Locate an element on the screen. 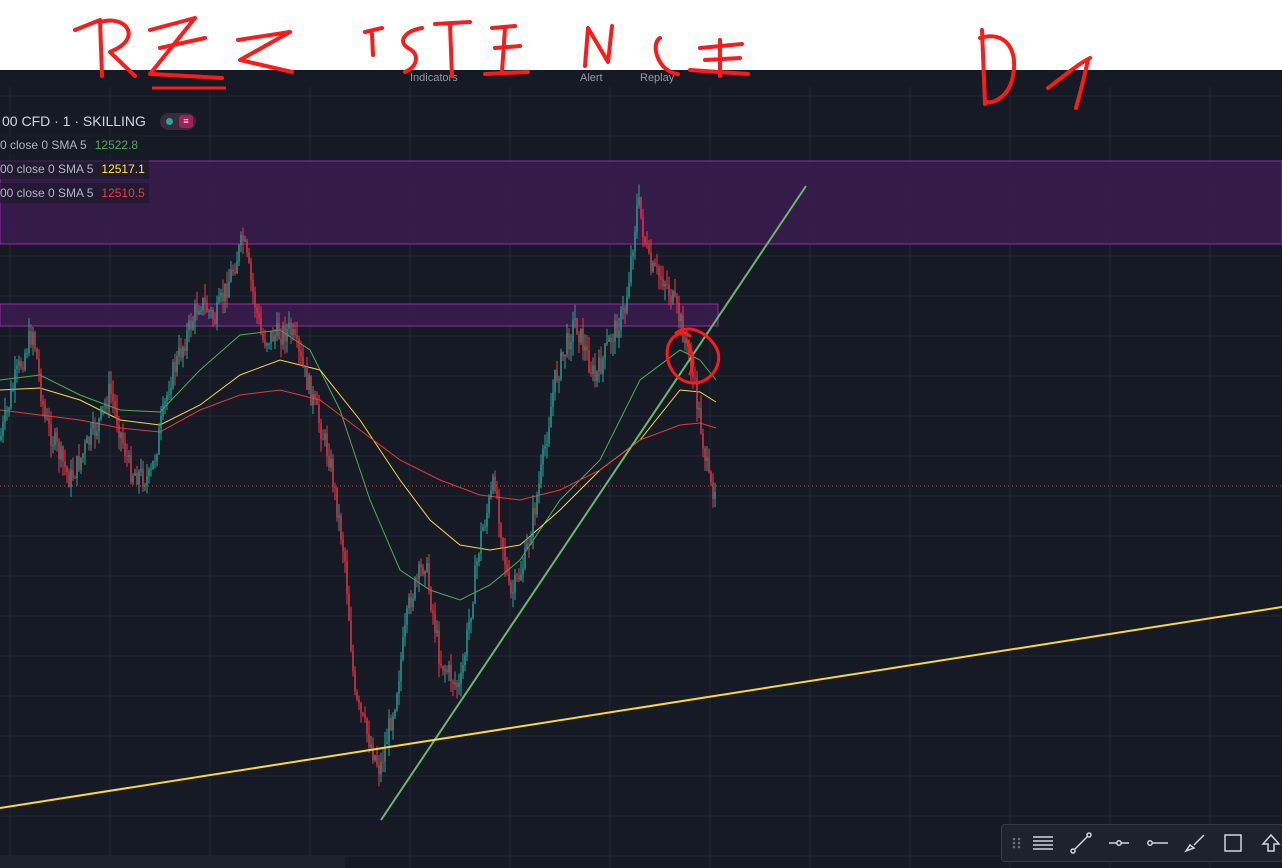 This screenshot has width=1282, height=868. sma-legend-row-3: 00 close 0 SMA 5 12510.5 is located at coordinates (74, 193).